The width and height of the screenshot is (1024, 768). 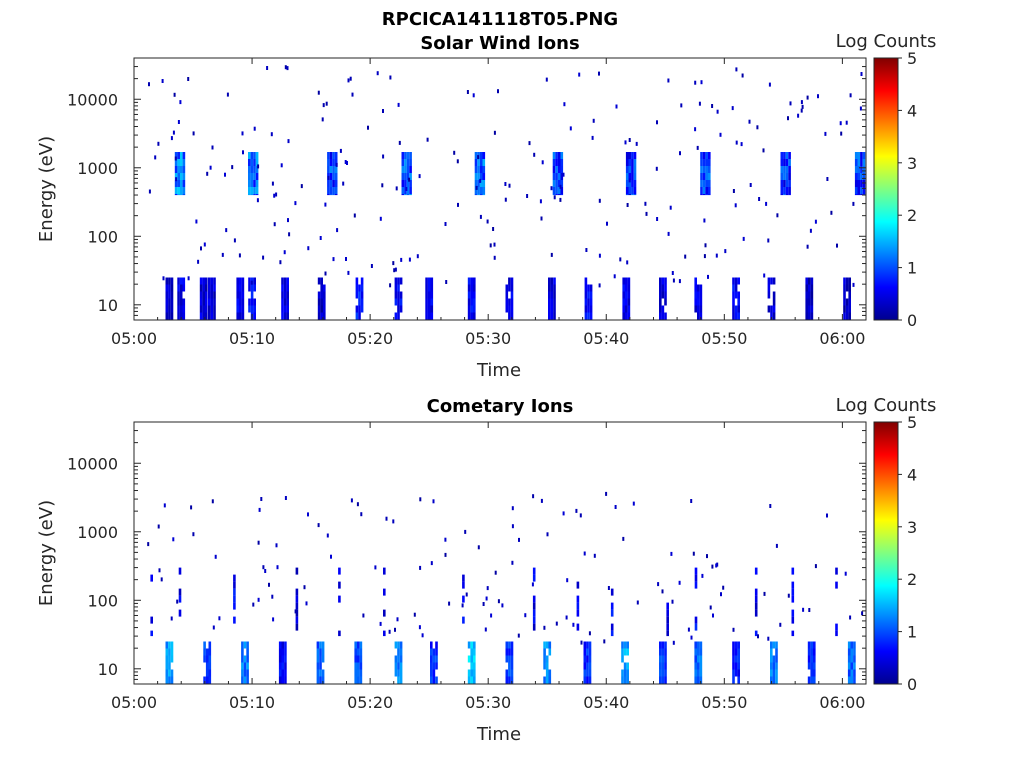 What do you see at coordinates (97, 168) in the screenshot?
I see `y-tick-label: 1000` at bounding box center [97, 168].